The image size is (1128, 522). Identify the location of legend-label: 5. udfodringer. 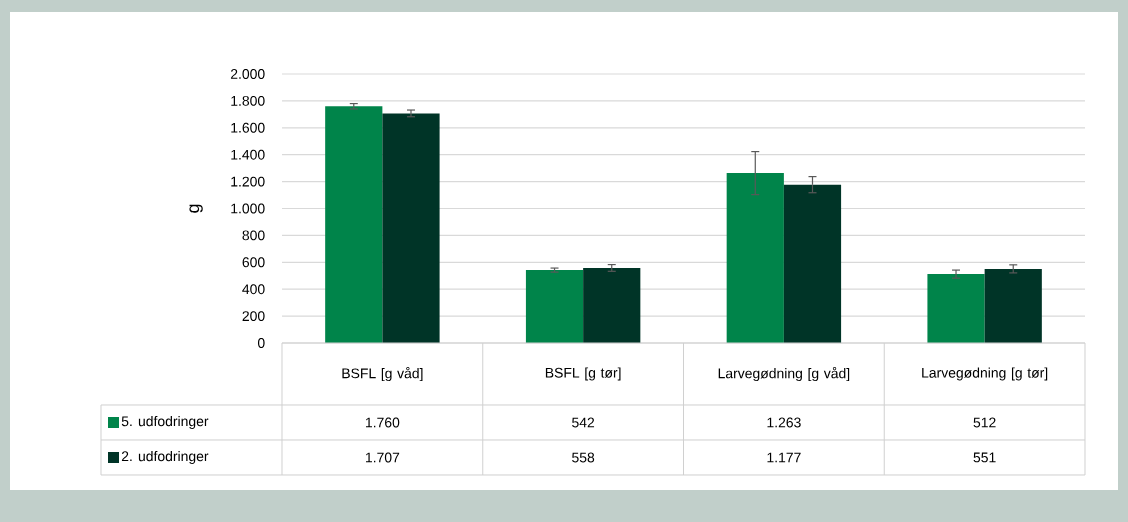
(165, 422).